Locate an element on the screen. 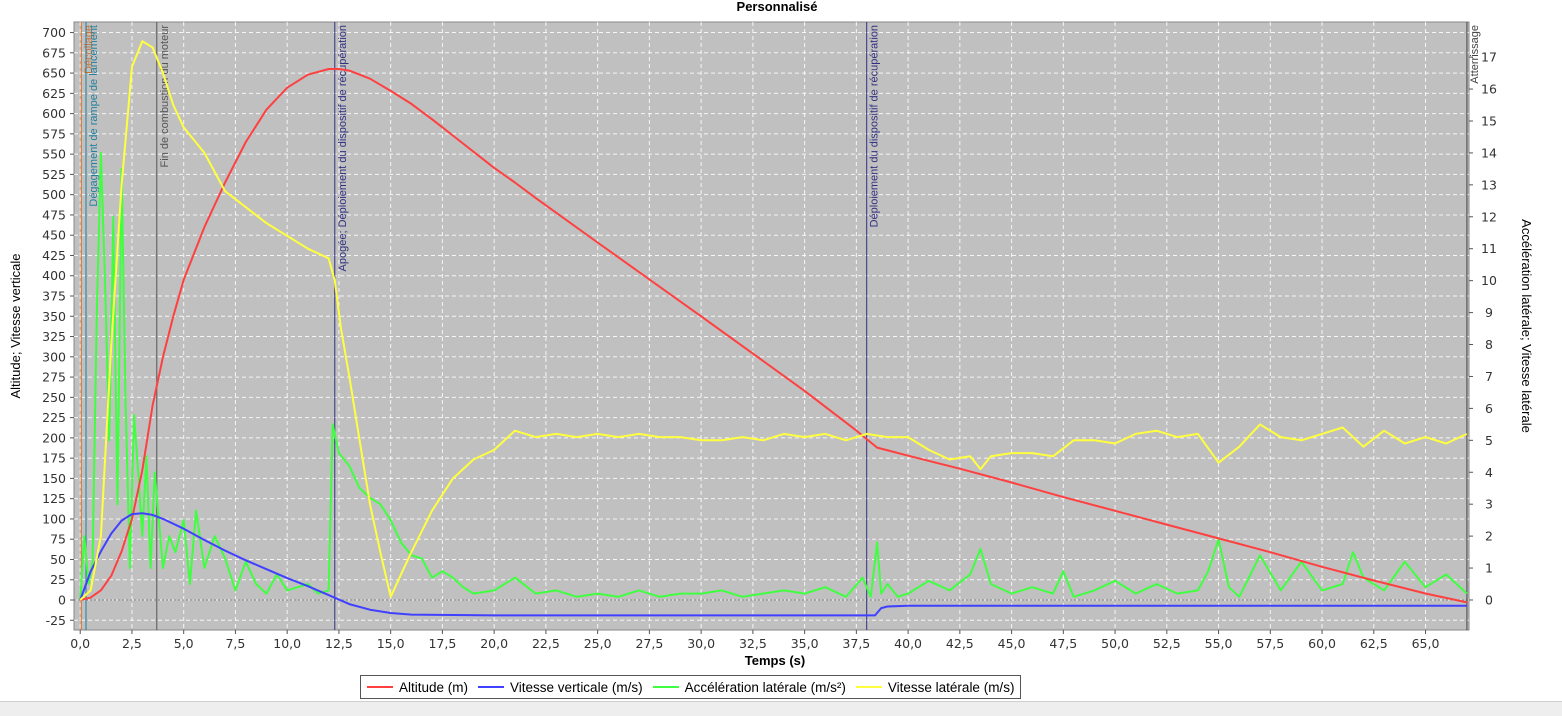 This screenshot has height=716, width=1562. y-left-tick-label: 125 is located at coordinates (54, 498).